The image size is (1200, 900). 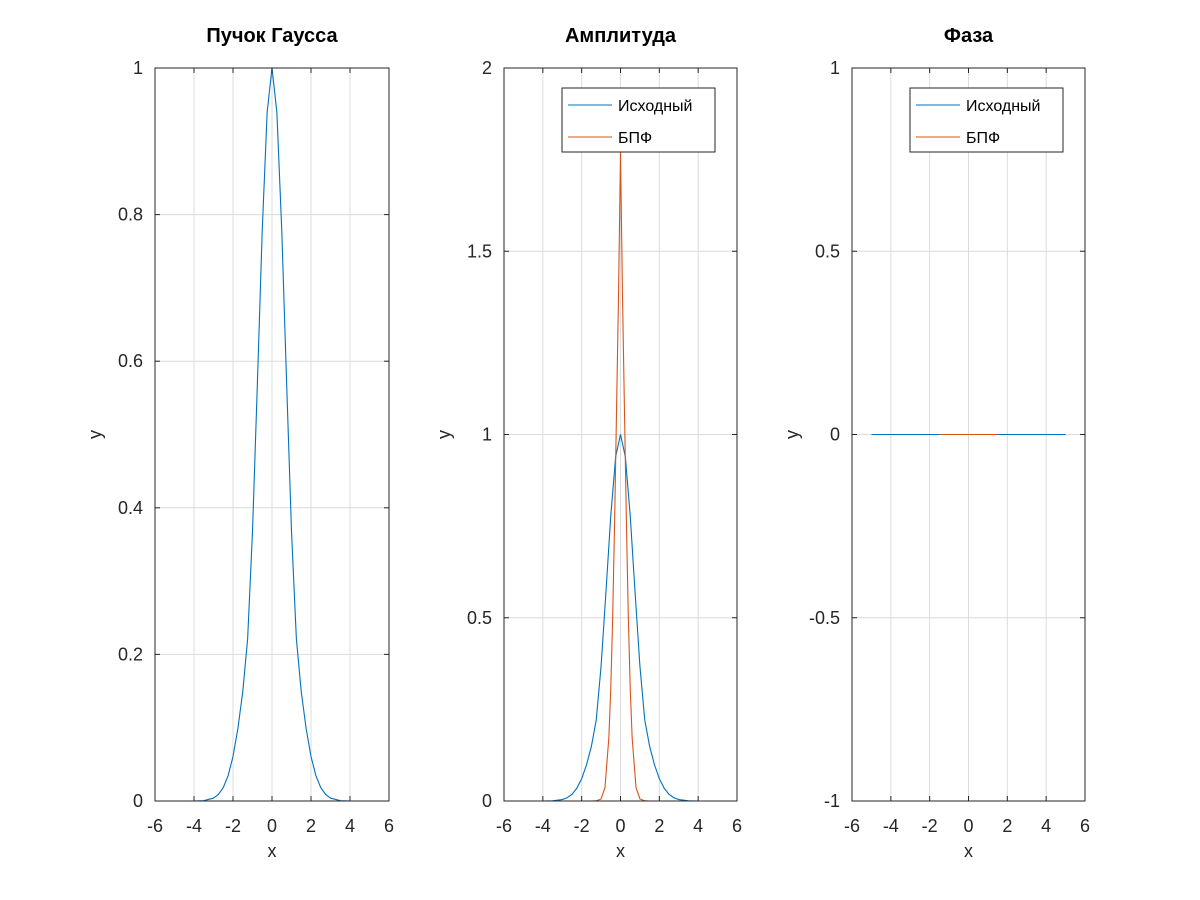 I want to click on y-tick-label: 0.4, so click(x=130, y=508).